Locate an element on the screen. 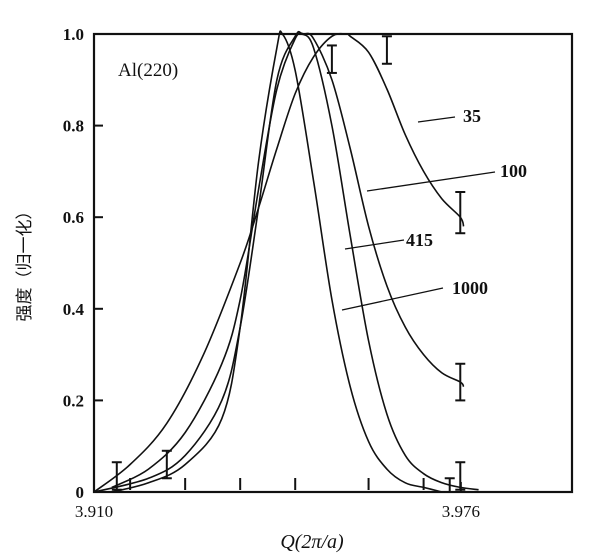 The height and width of the screenshot is (556, 600). y-tick-label: 0.8 is located at coordinates (73, 126).